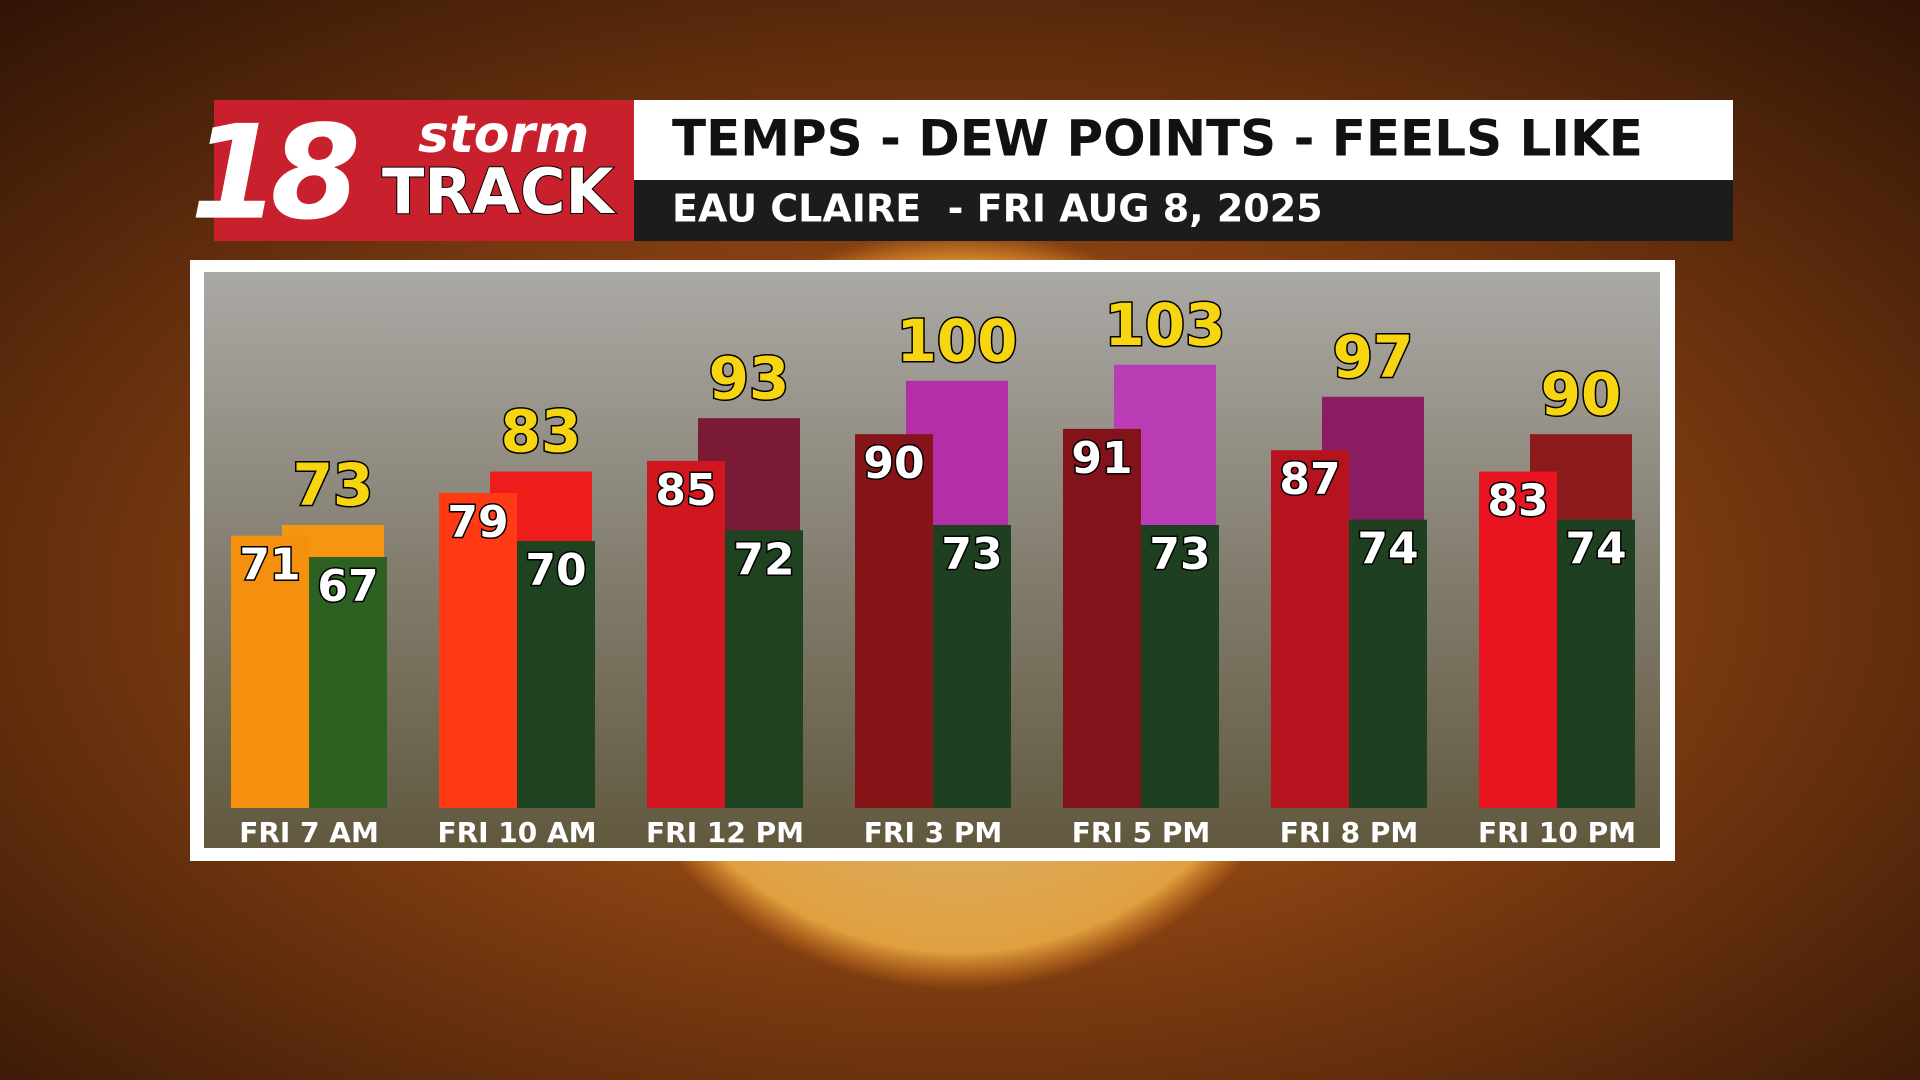  Describe the element at coordinates (685, 490) in the screenshot. I see `value-label: 85` at that location.